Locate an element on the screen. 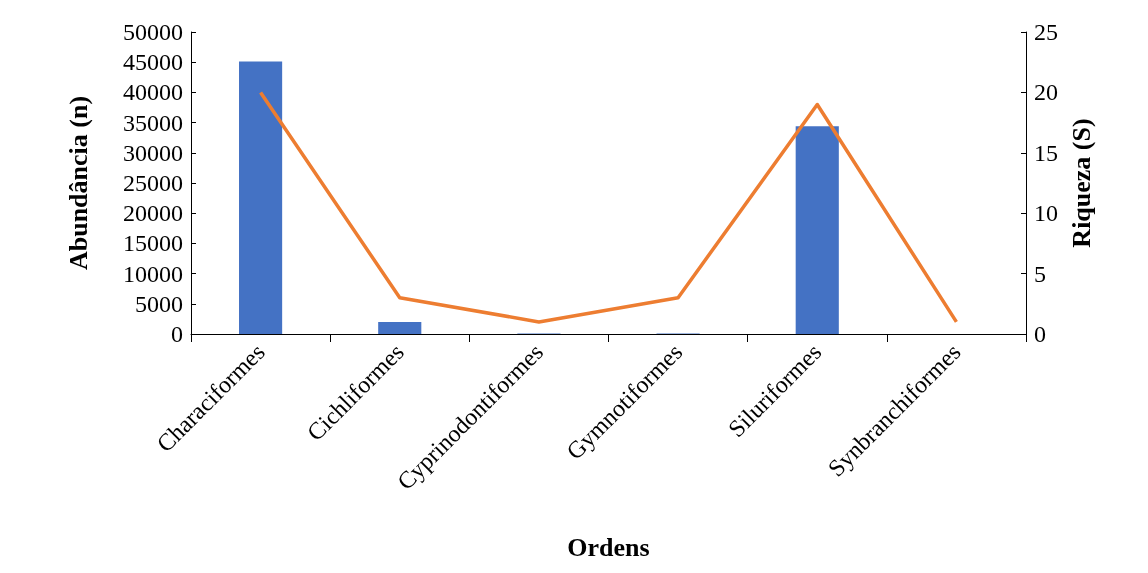 The height and width of the screenshot is (573, 1148). y-tick-label: 20000 is located at coordinates (153, 213).